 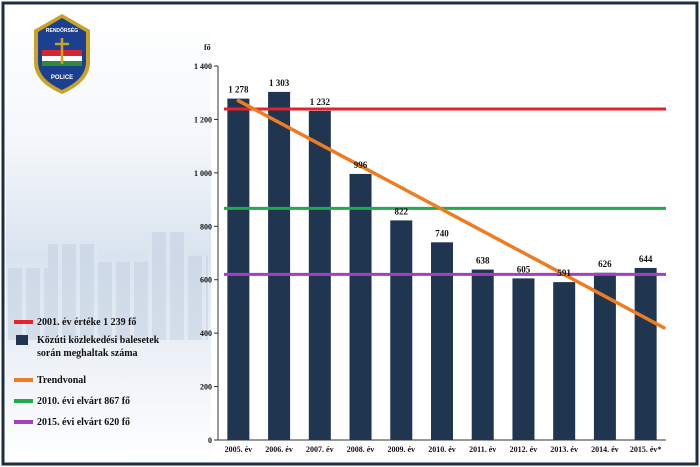 I want to click on legend-label: során meghaltak száma, so click(x=87, y=353).